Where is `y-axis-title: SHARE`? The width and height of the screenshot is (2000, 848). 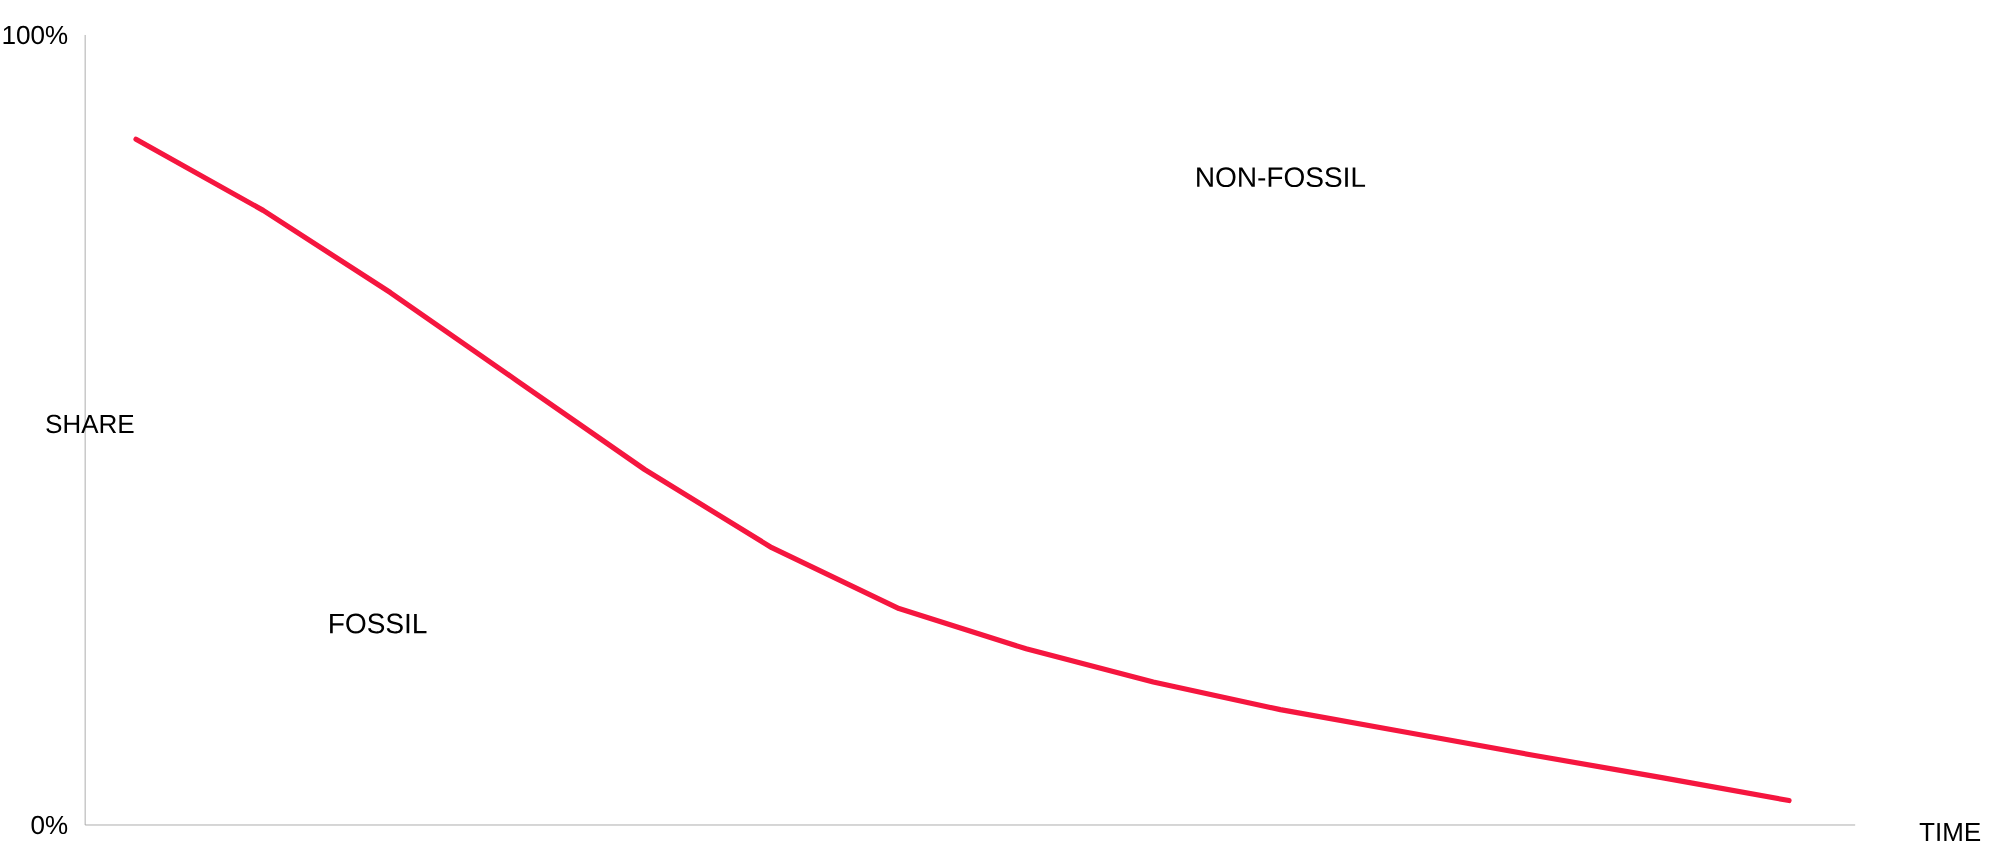 y-axis-title: SHARE is located at coordinates (90, 424).